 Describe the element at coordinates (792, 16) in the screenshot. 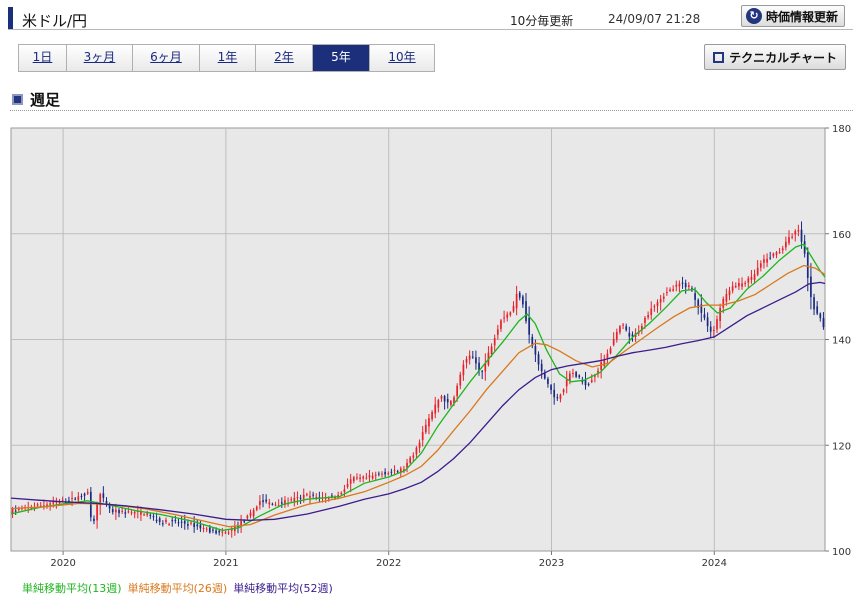

I see `refresh-quote-button: ↻ 時価情報更新` at that location.